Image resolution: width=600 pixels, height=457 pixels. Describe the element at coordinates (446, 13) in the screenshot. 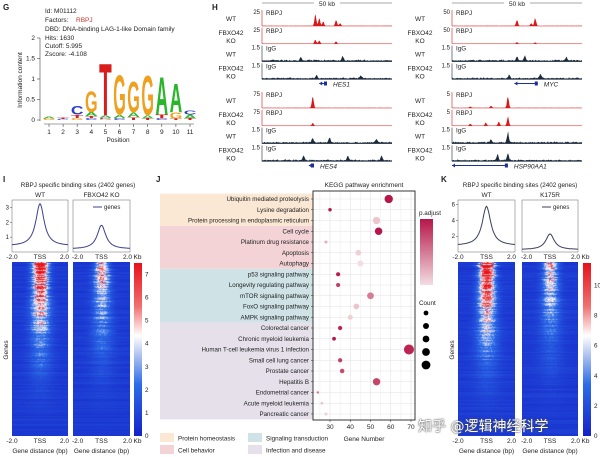

I see `track-scale: 50` at that location.